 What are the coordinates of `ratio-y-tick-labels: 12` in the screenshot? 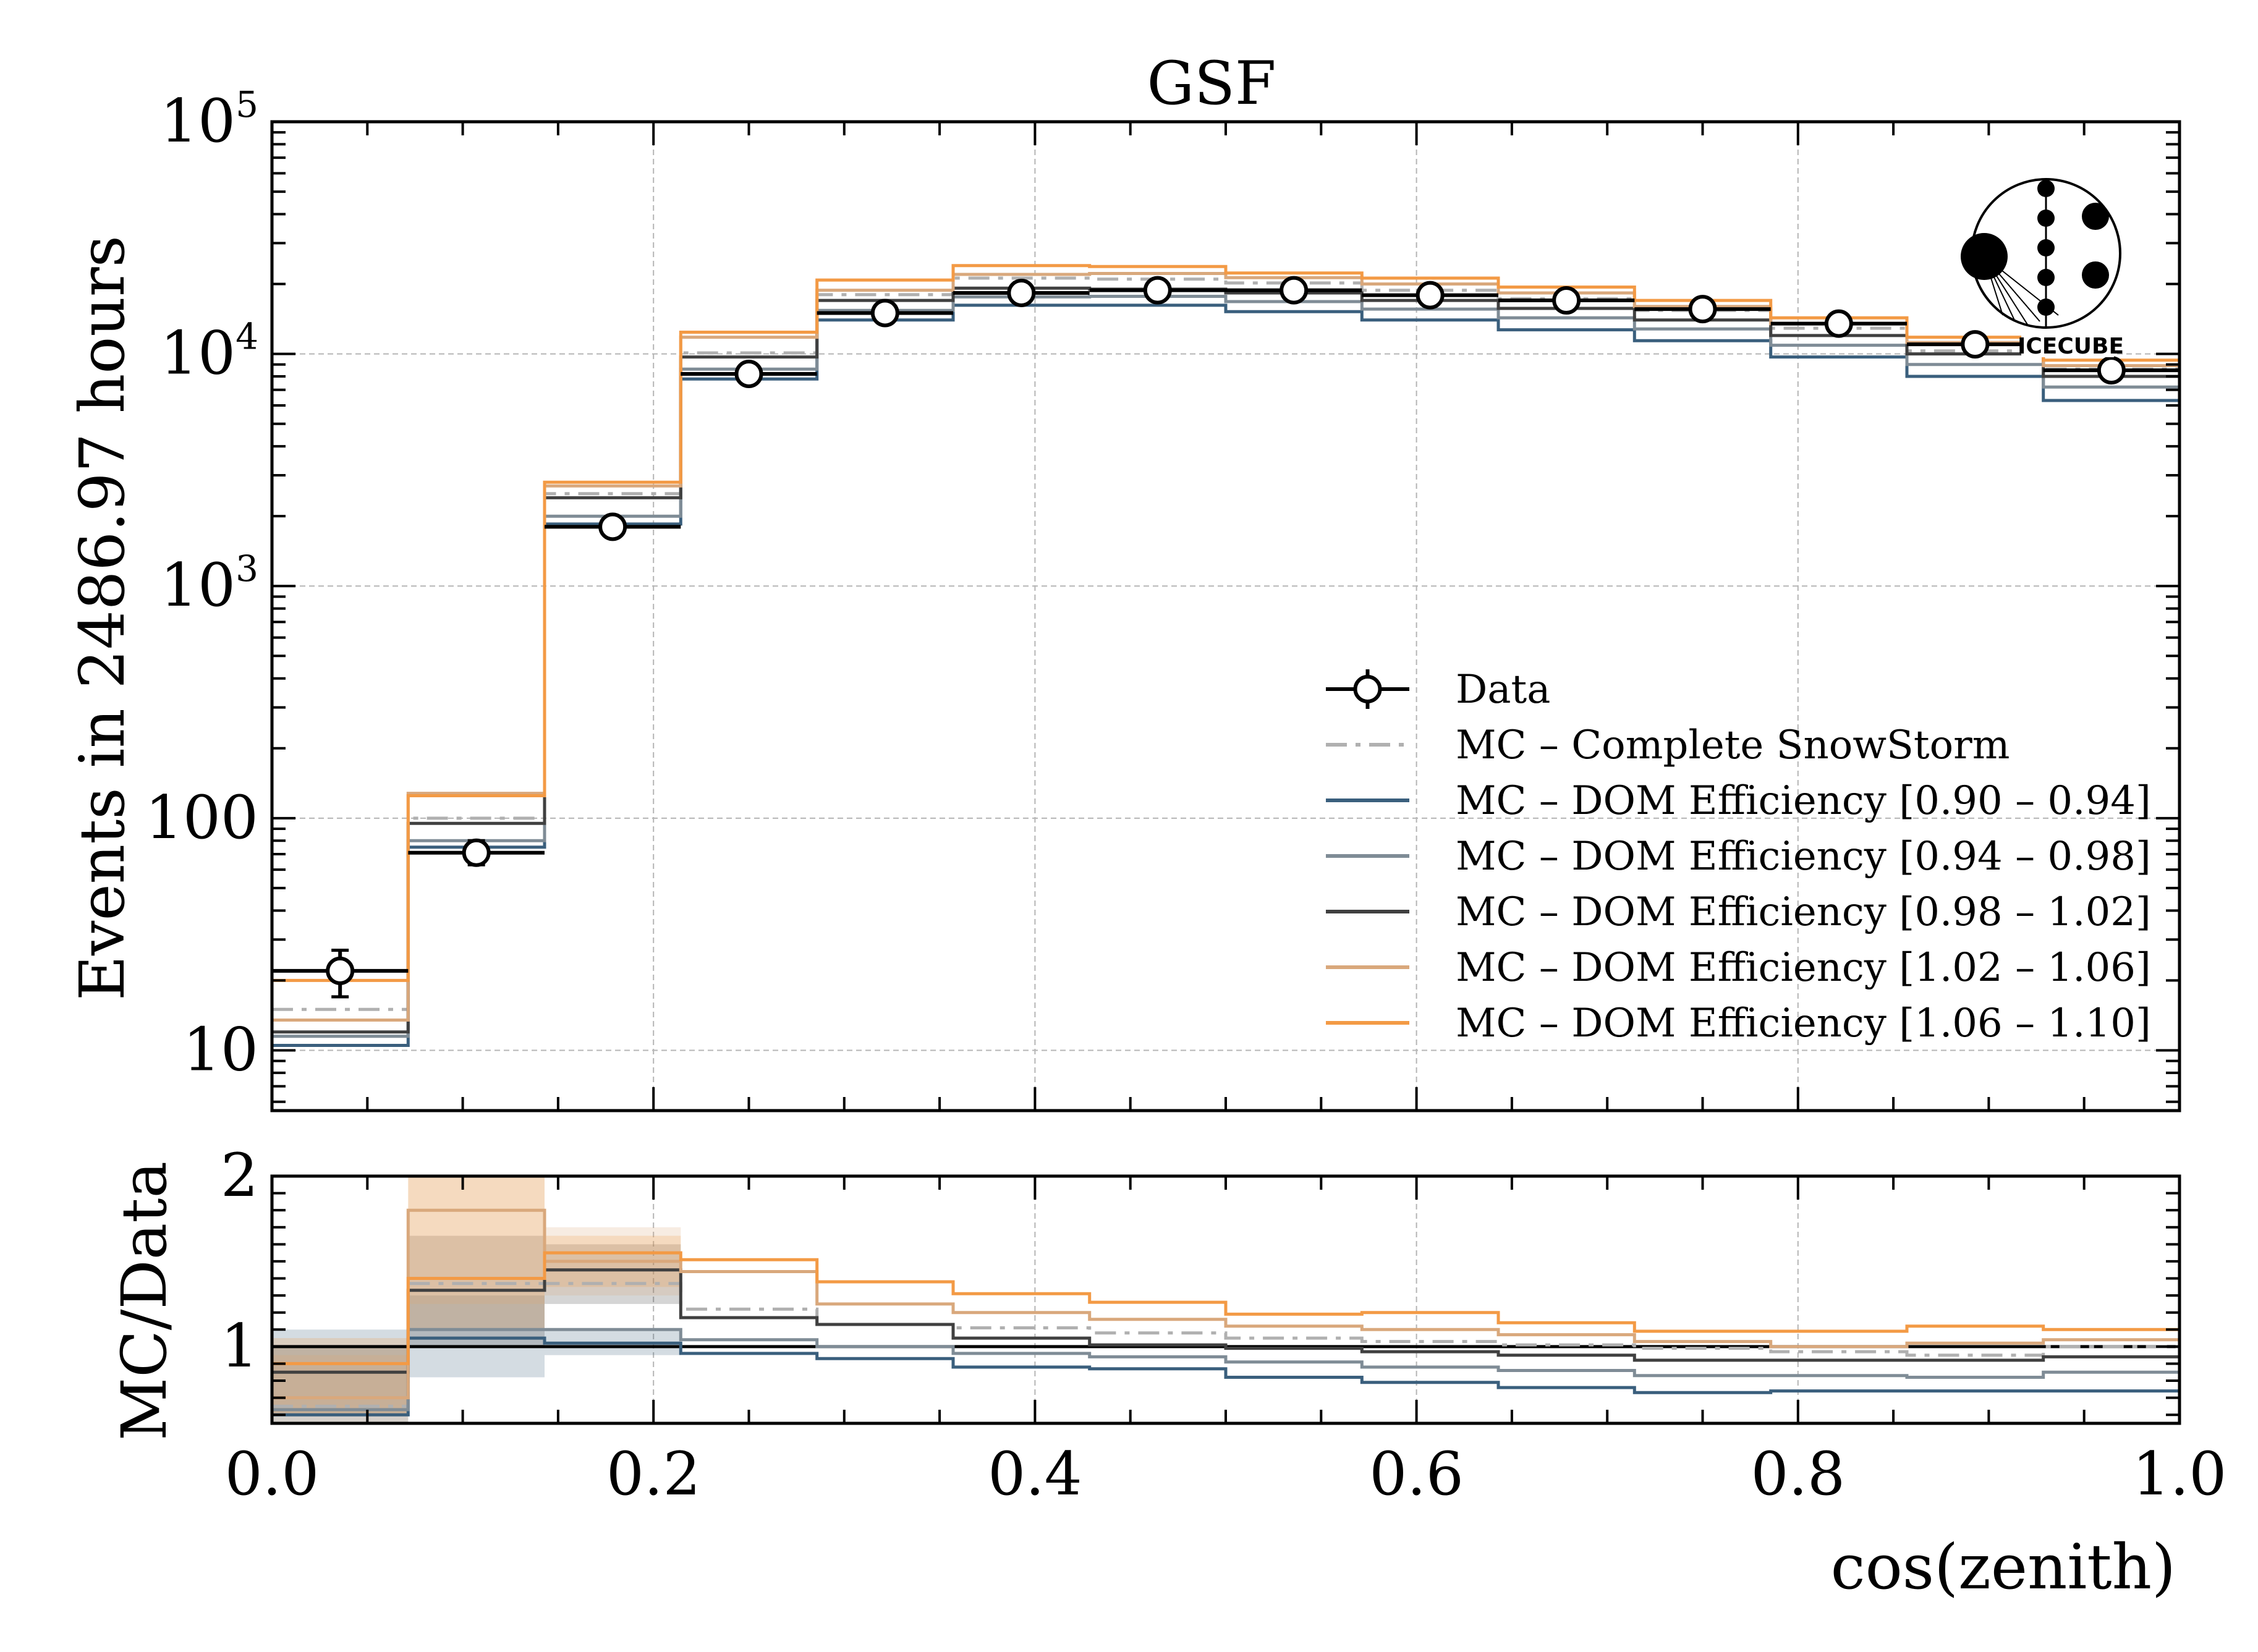 It's located at (239, 1261).